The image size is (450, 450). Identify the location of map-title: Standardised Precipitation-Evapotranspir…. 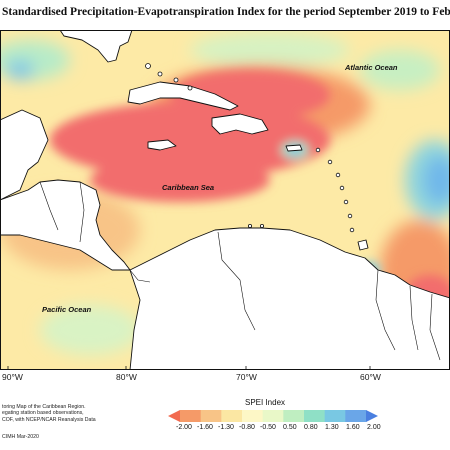
(226, 12).